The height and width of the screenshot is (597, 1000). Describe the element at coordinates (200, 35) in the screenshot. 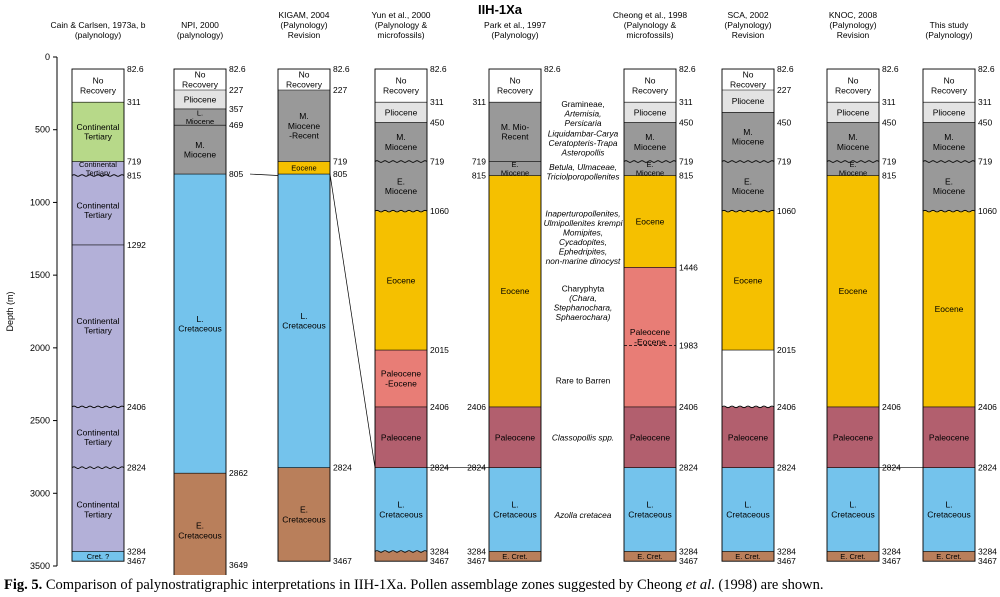

I see `column-header: (palynology)` at that location.